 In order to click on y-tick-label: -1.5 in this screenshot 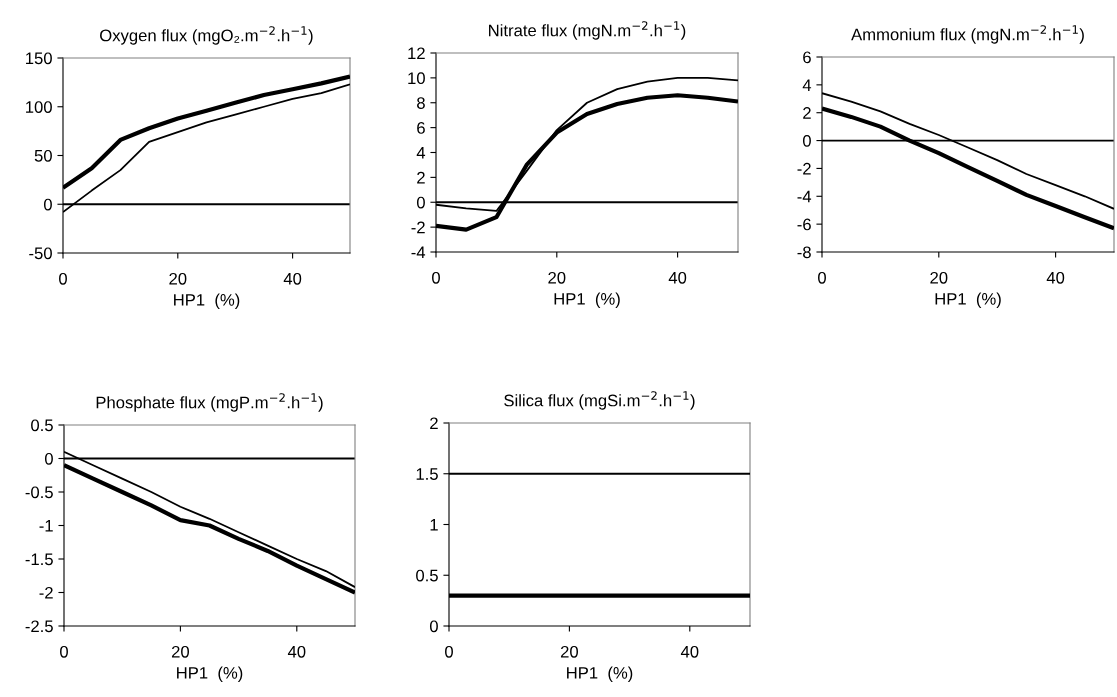, I will do `click(39, 559)`.